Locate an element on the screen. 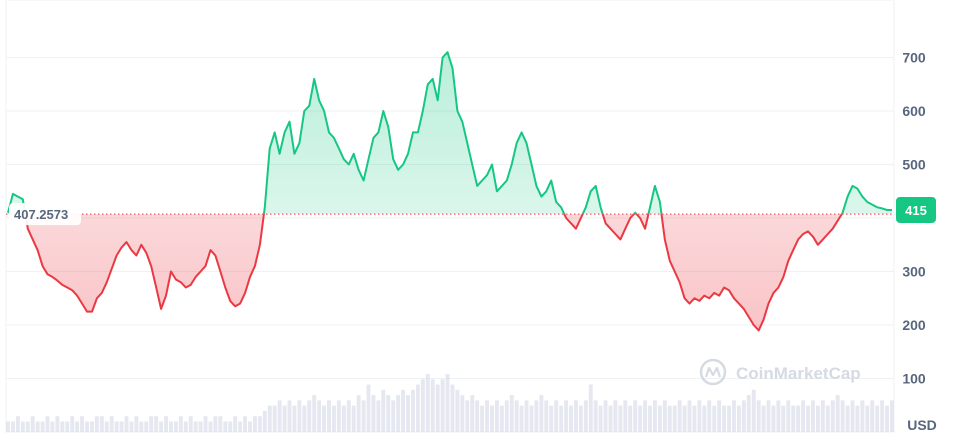 The image size is (959, 435). watermark: CoinMarketCap is located at coordinates (780, 372).